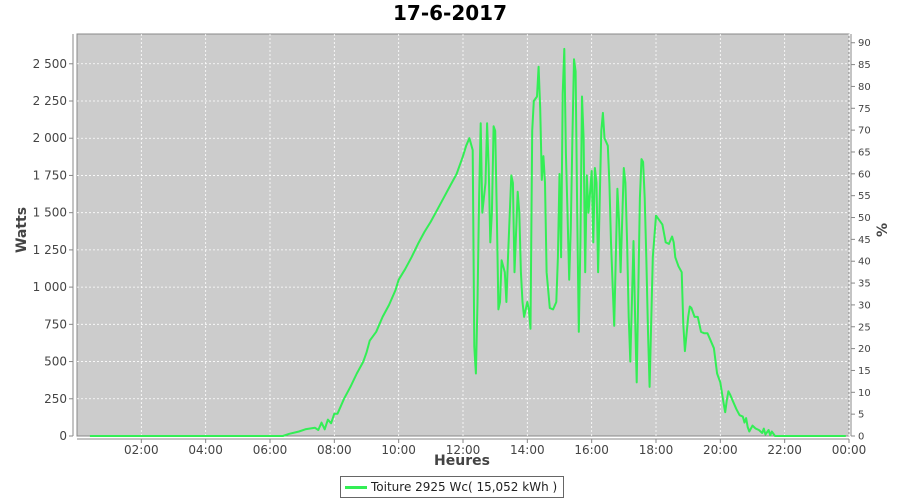 The image size is (900, 500). I want to click on x-tick-label: 22:00, so click(784, 450).